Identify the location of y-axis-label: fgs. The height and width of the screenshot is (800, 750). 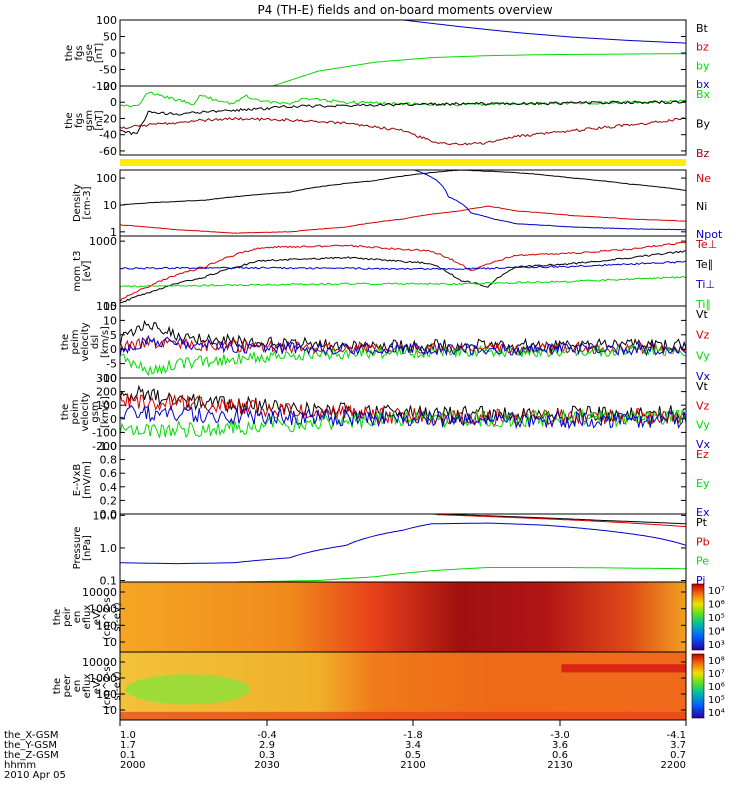
(79, 120).